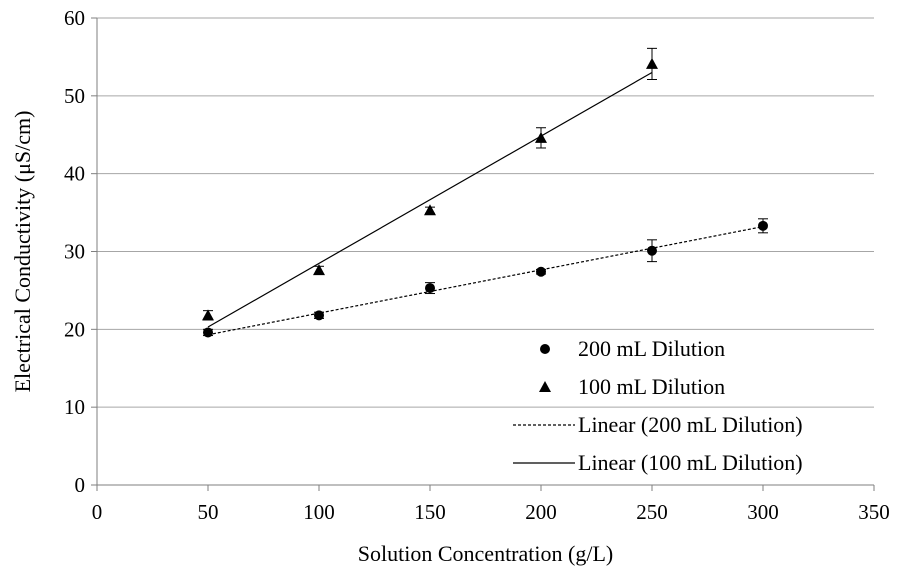 The width and height of the screenshot is (898, 571). I want to click on x-tick-label: 200, so click(541, 512).